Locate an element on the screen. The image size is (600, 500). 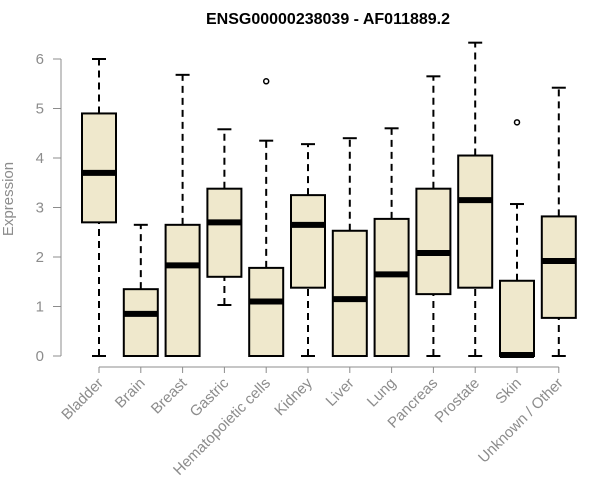
y-tick-label-0: 0 is located at coordinates (40, 356).